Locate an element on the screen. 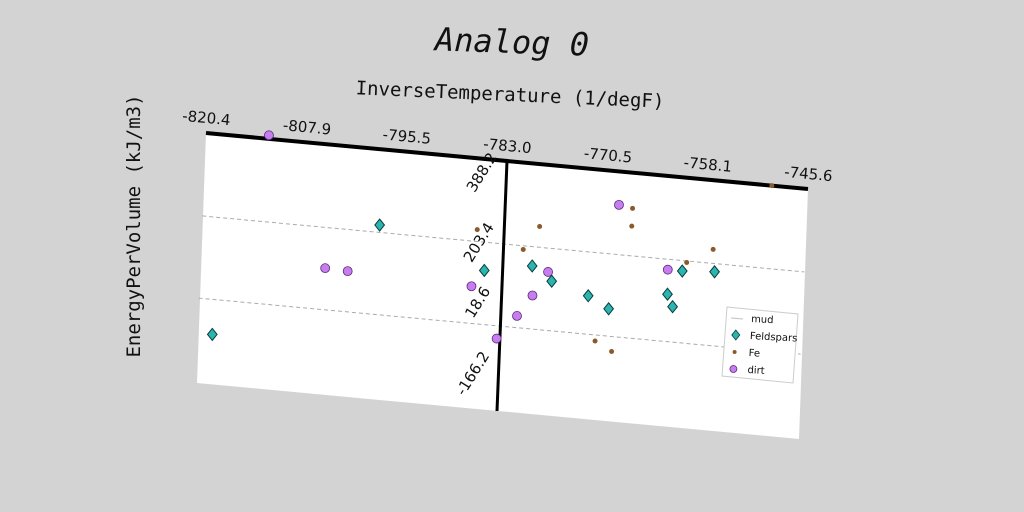  x-tick-label: -783.0 is located at coordinates (508, 146).